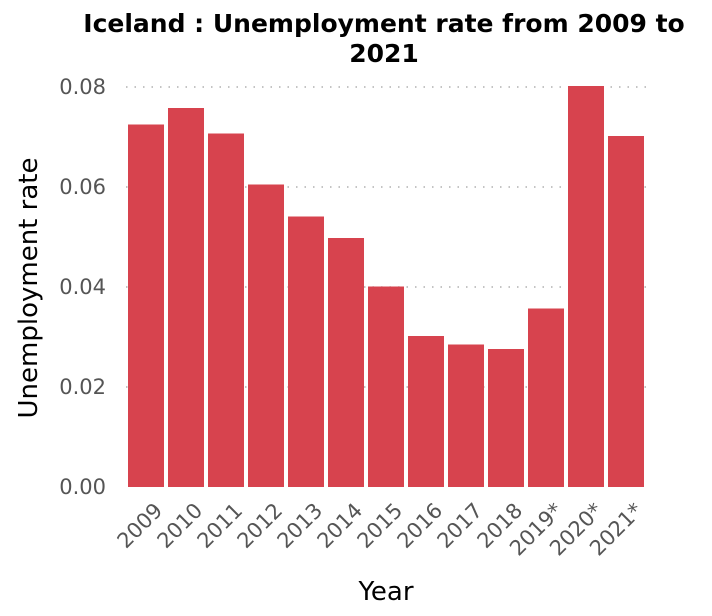  I want to click on x-tick-label: 2012, so click(260, 525).